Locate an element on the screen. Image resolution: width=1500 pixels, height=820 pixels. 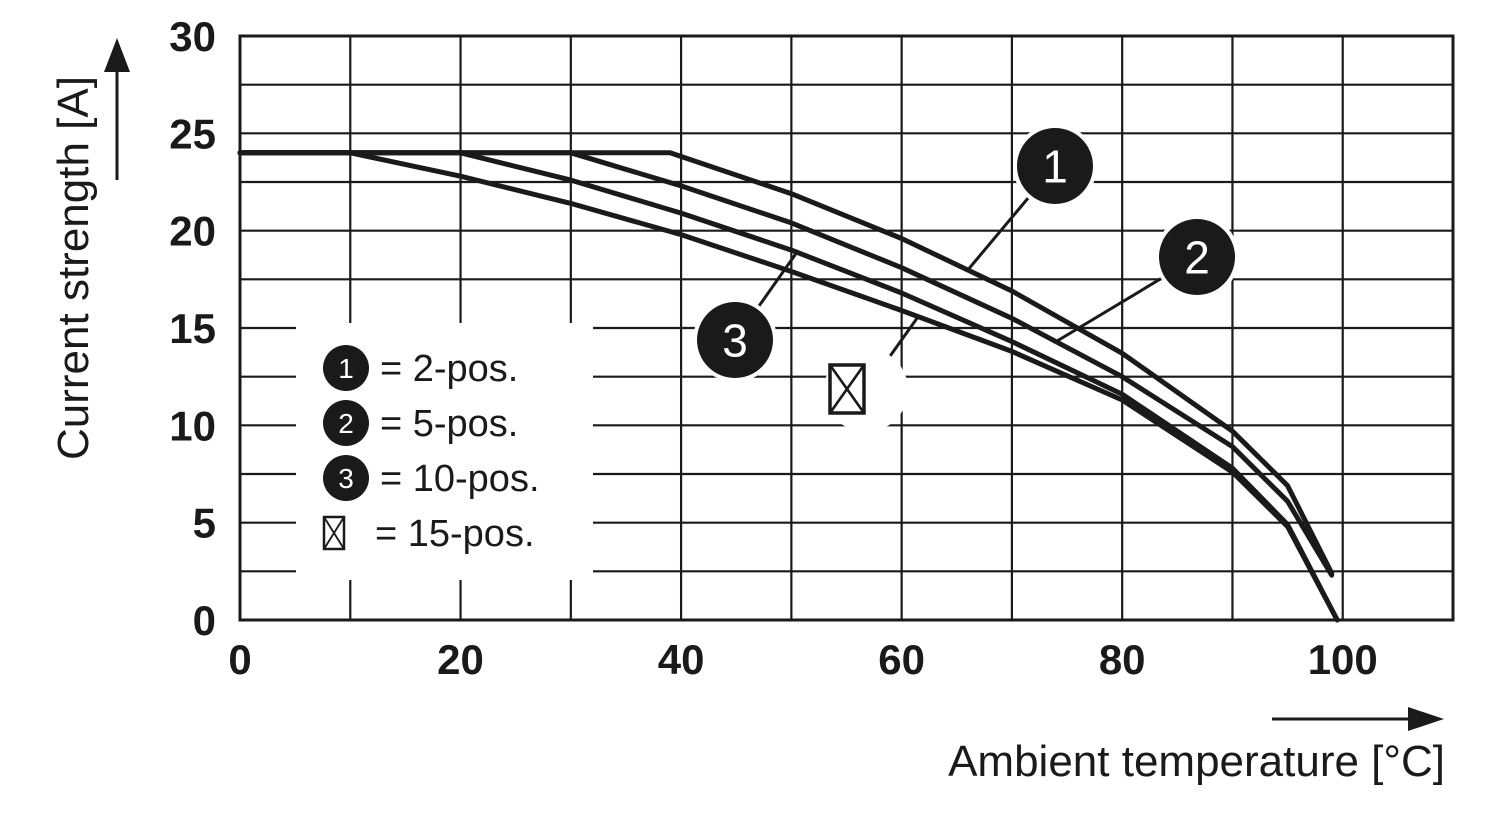
legend: 1 = 2-pos. 2 = 5-pos. 3 = 10-pos. = 15-pos. is located at coordinates (444, 451).